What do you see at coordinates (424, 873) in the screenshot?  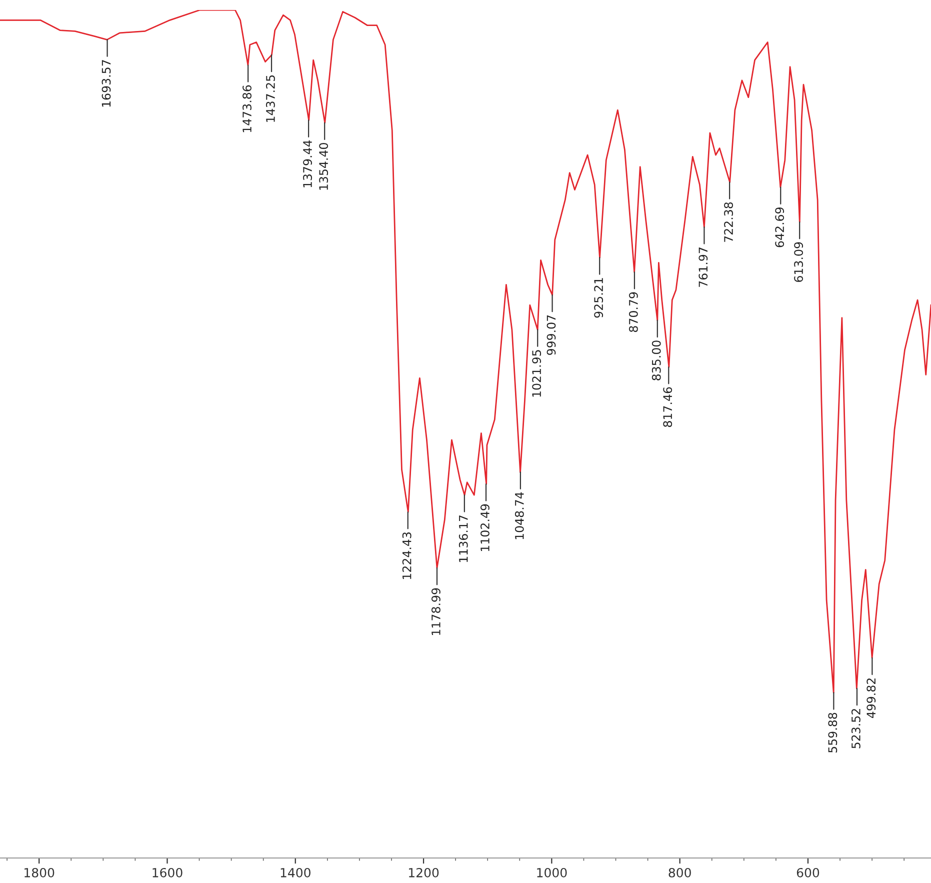 I see `x-tick-label: 1200` at bounding box center [424, 873].